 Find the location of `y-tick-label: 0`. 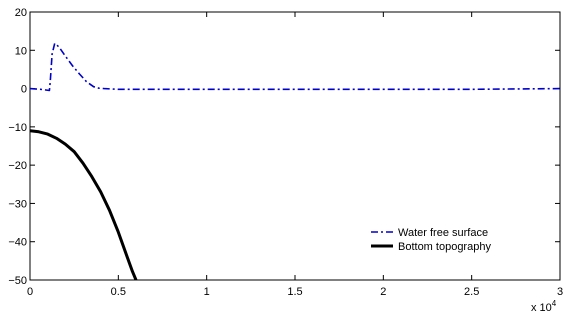

y-tick-label: 0 is located at coordinates (24, 90).